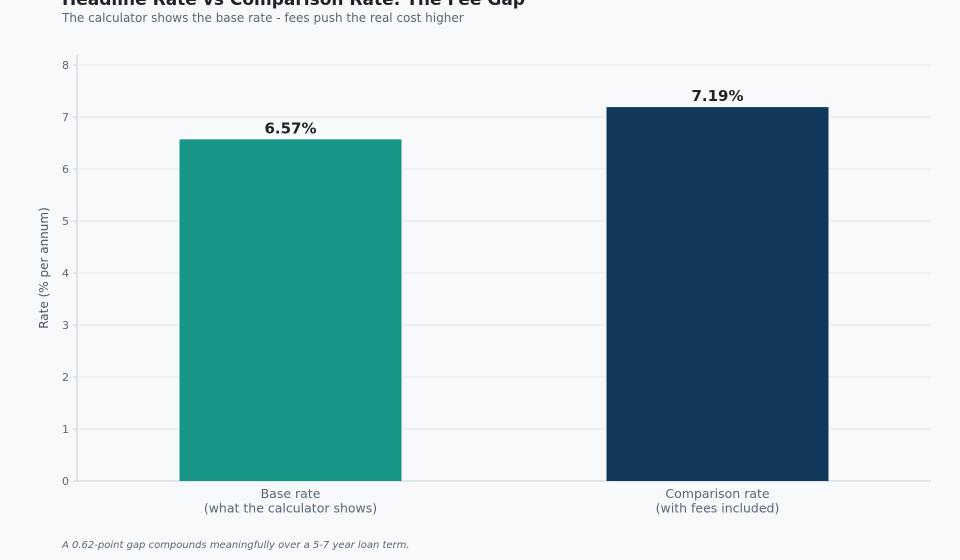 Image resolution: width=960 pixels, height=560 pixels. I want to click on bar, so click(290, 310).